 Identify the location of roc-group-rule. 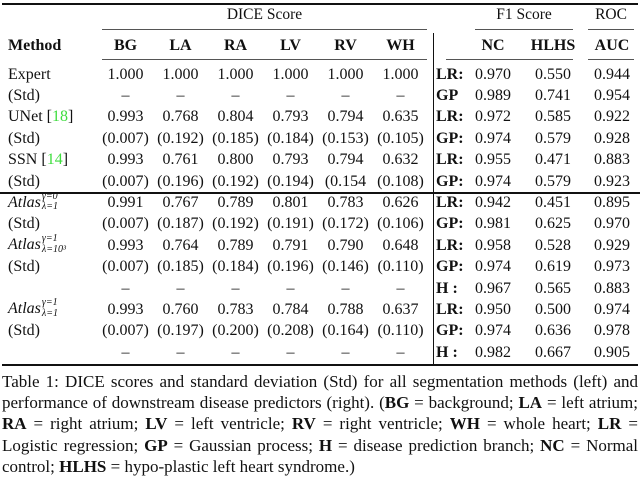
(611, 29).